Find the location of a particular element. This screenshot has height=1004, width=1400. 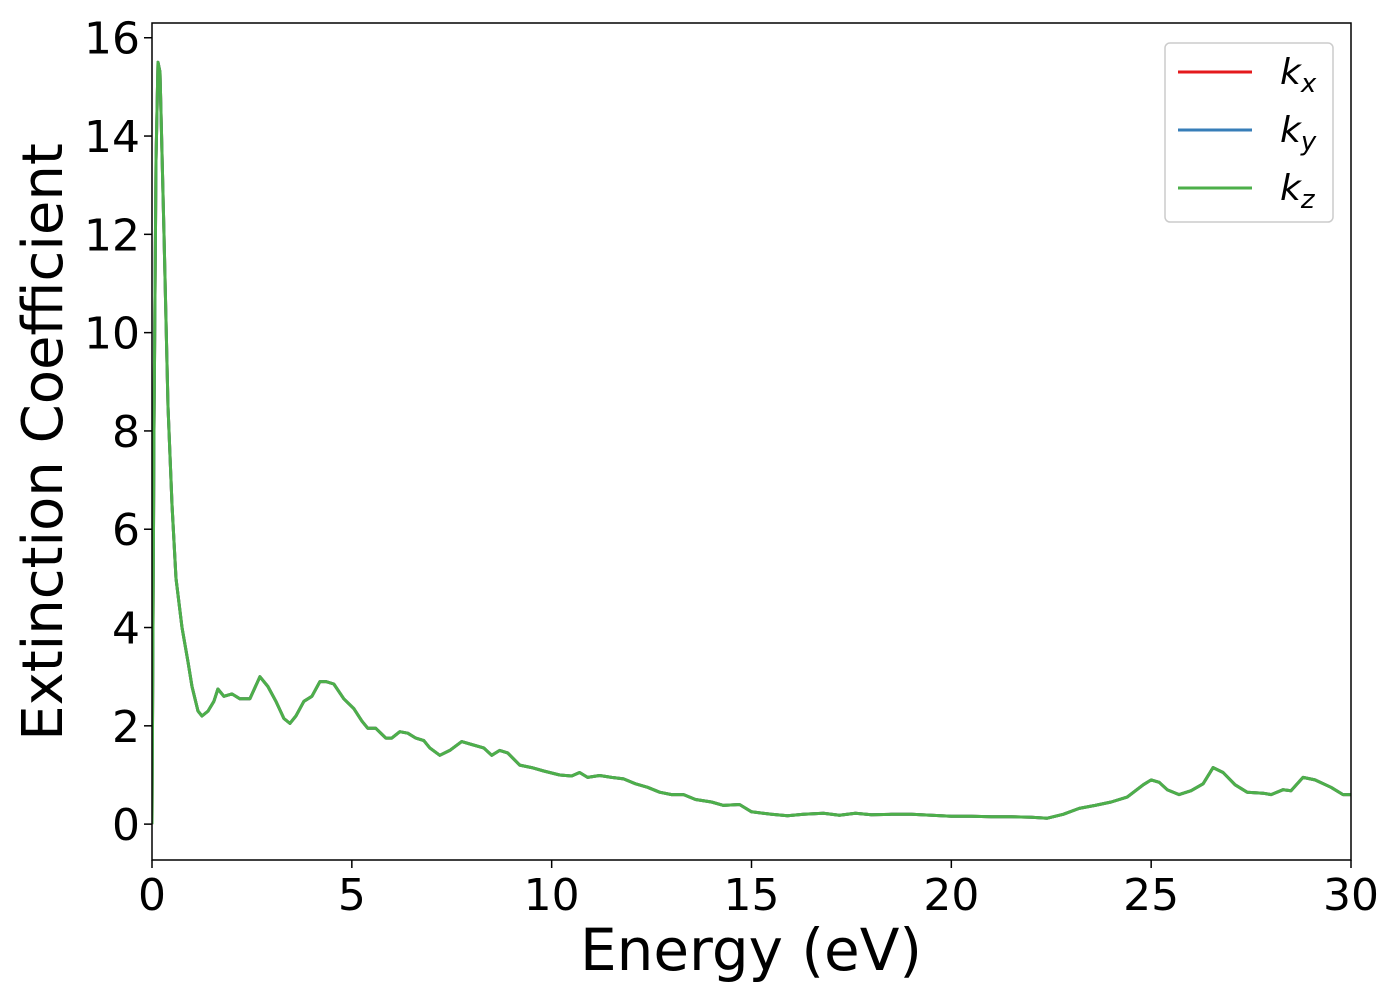

y-tick-label: 8 is located at coordinates (126, 432).